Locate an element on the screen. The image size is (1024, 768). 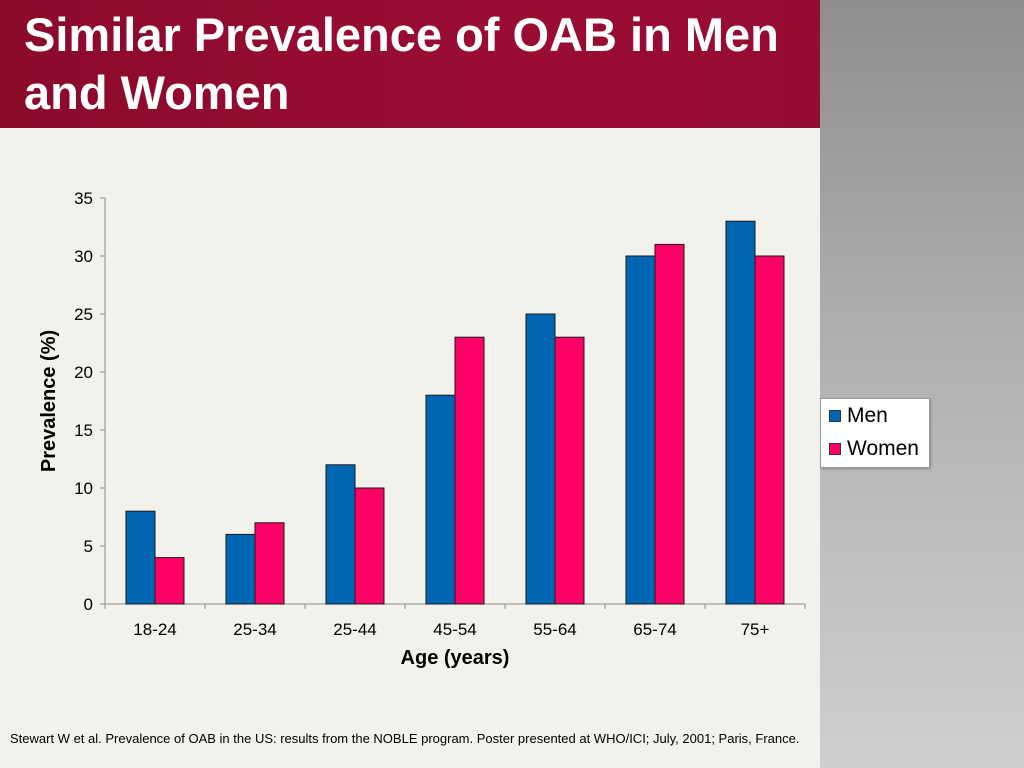
legend-item-men: Men is located at coordinates (858, 416).